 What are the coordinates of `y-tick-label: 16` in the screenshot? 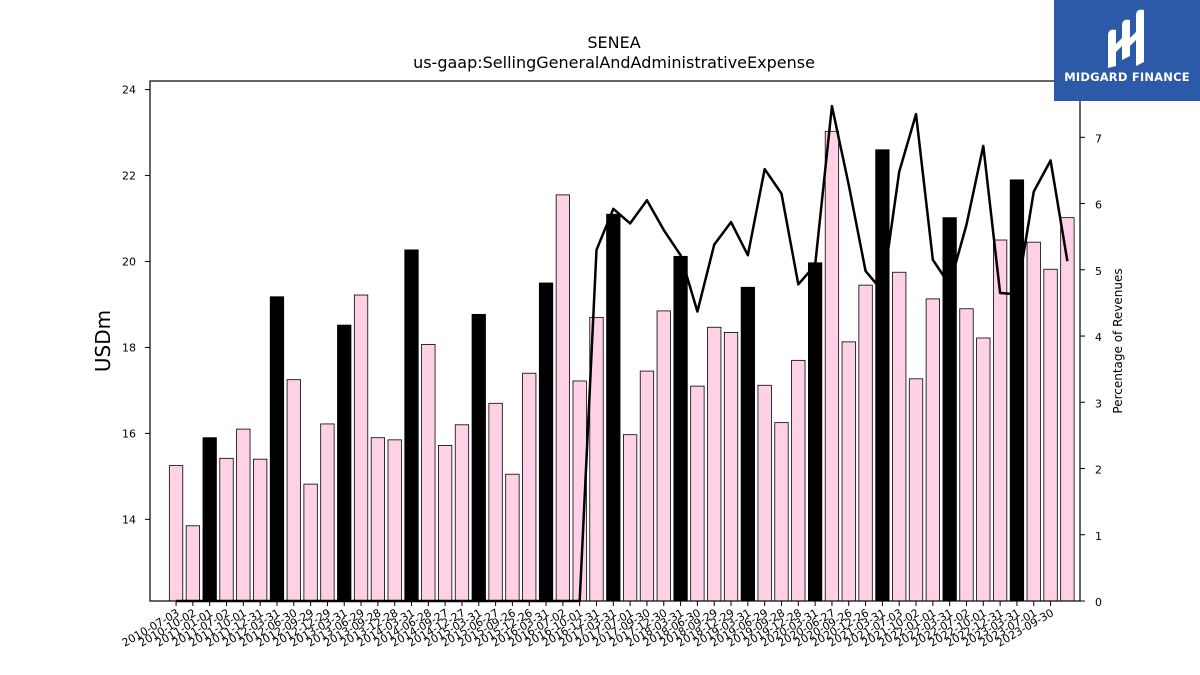 It's located at (129, 433).